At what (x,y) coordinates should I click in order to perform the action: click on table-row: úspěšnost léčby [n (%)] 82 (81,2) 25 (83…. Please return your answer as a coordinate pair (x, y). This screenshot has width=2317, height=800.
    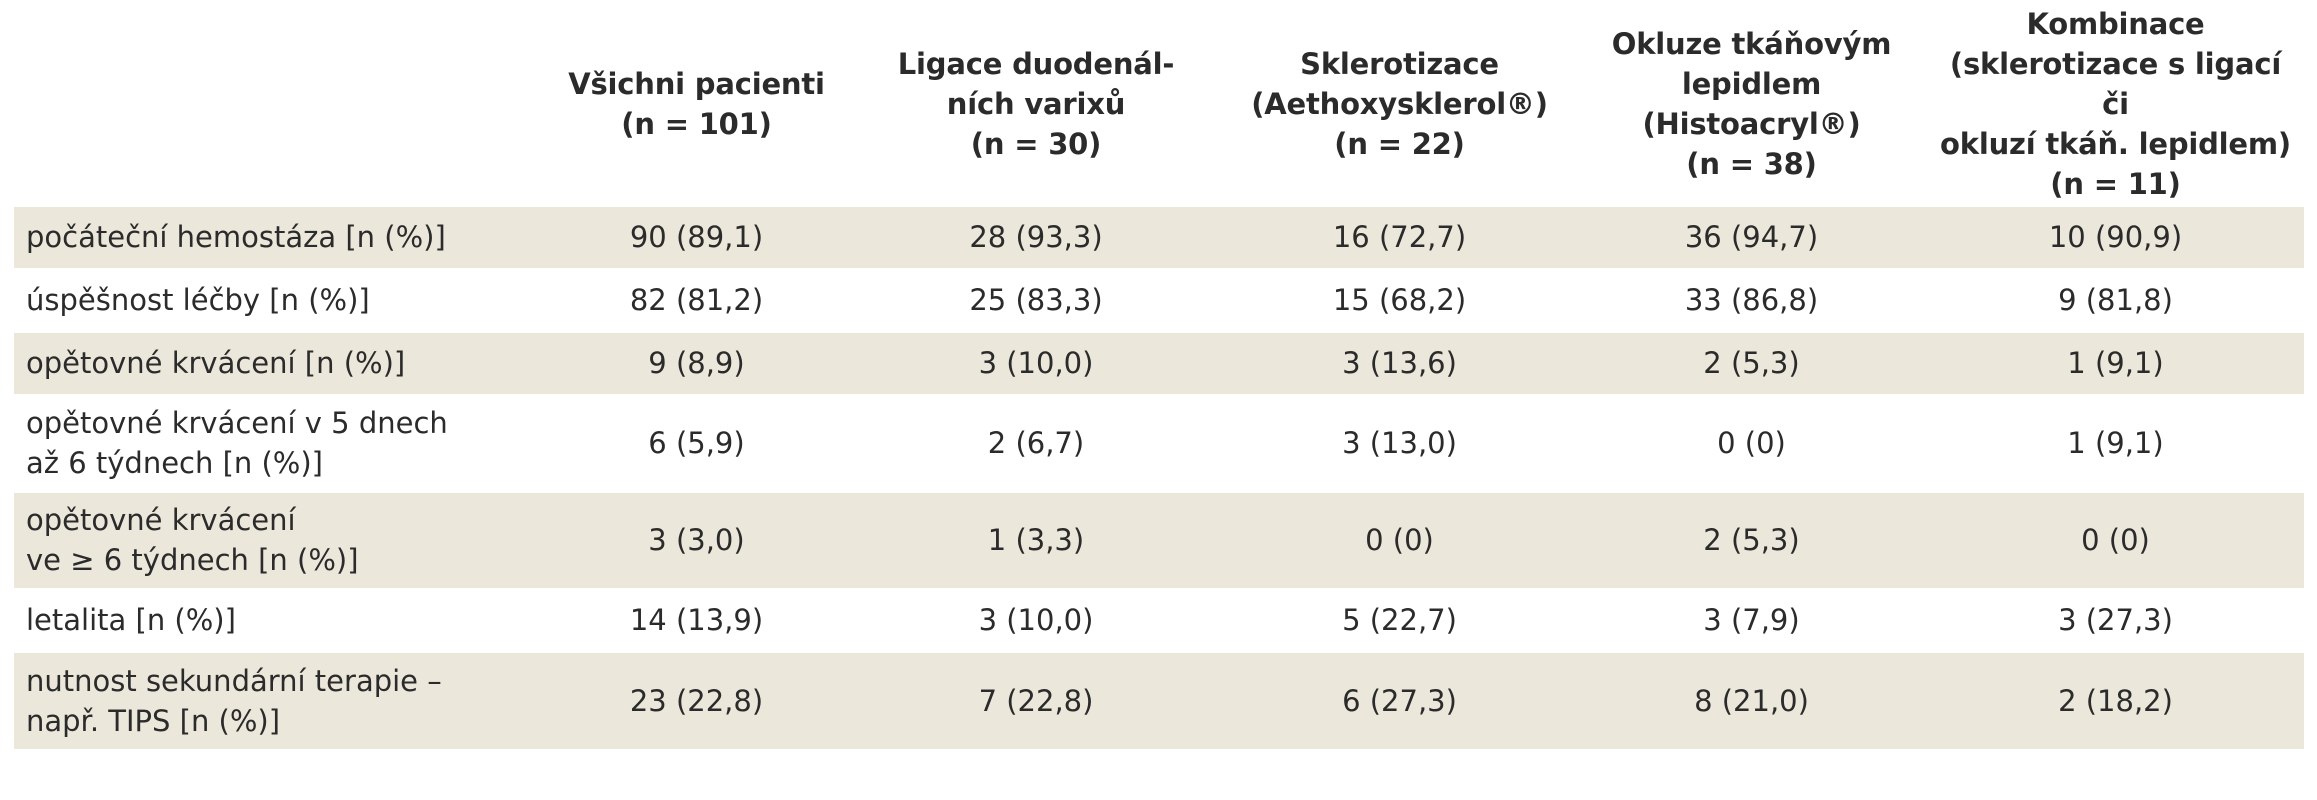
    Looking at the image, I should click on (1159, 299).